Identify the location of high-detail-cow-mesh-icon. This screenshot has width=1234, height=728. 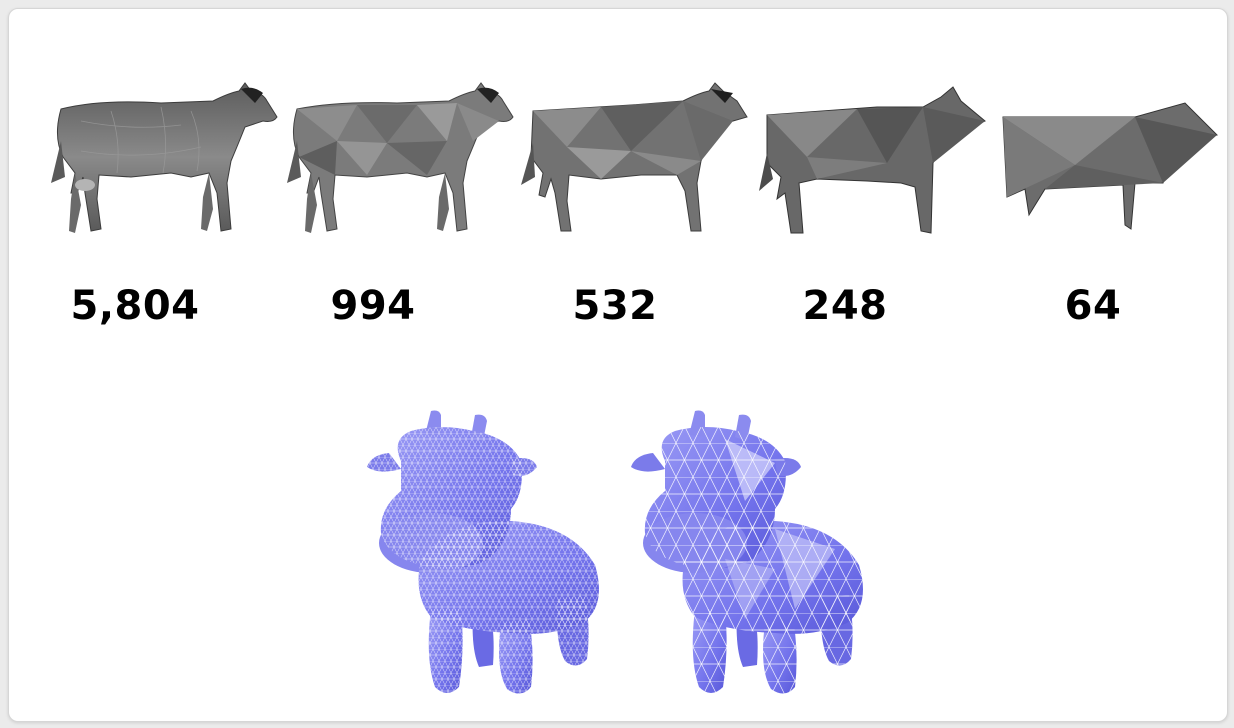
(164, 157).